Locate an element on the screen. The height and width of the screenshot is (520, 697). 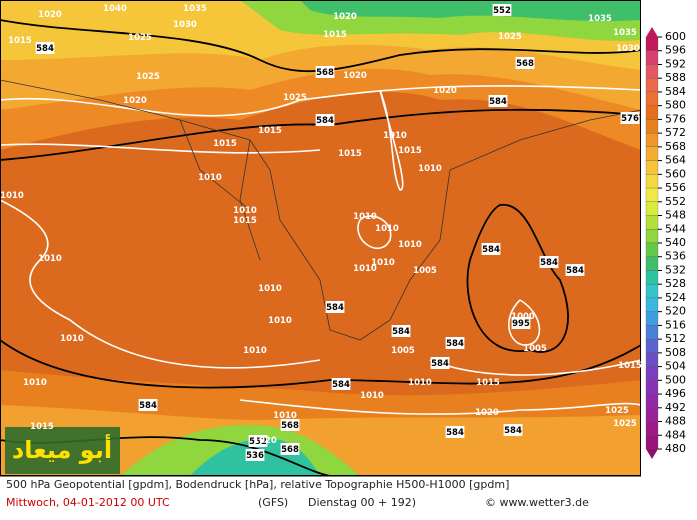
colorbar-label: 492 is located at coordinates (675, 407).